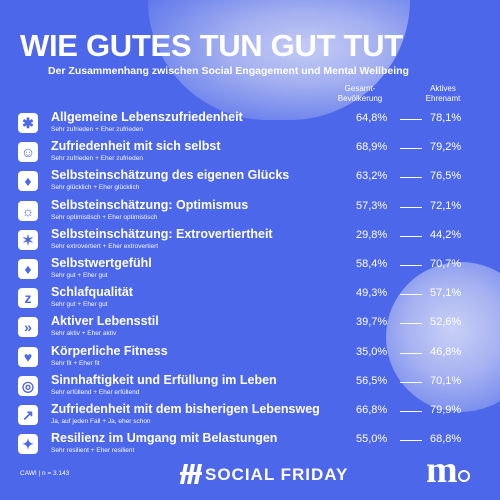 This screenshot has height=500, width=500. Describe the element at coordinates (372, 410) in the screenshot. I see `value-gesamt: 66,8%` at that location.